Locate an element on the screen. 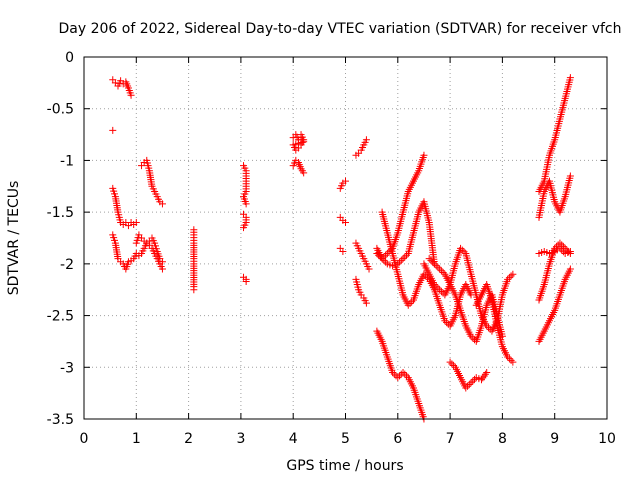  x-tick-label: 0 is located at coordinates (84, 439).